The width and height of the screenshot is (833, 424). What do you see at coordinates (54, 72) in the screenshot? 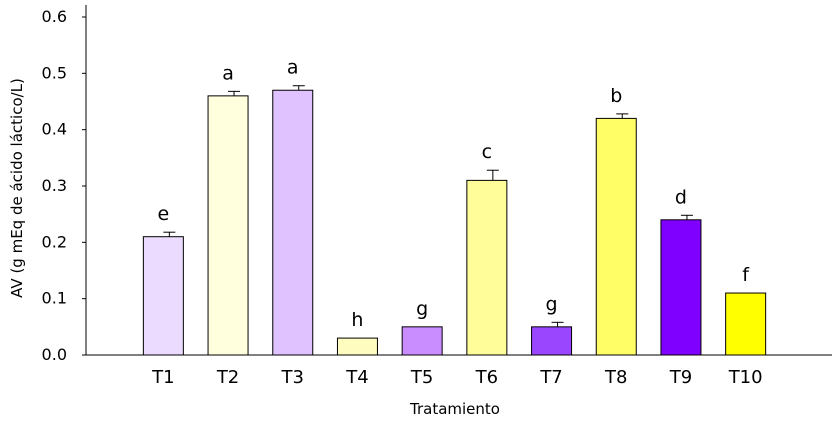
I see `y-tick-label: 0.5` at bounding box center [54, 72].